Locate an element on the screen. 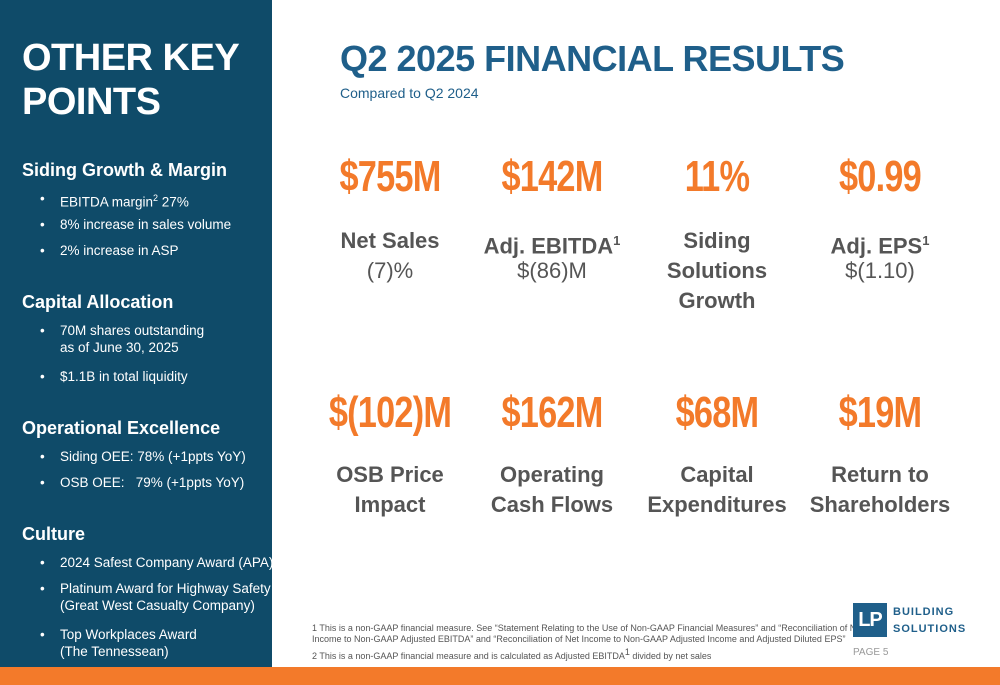 This screenshot has width=1000, height=685. metric-label: Net Sales is located at coordinates (390, 241).